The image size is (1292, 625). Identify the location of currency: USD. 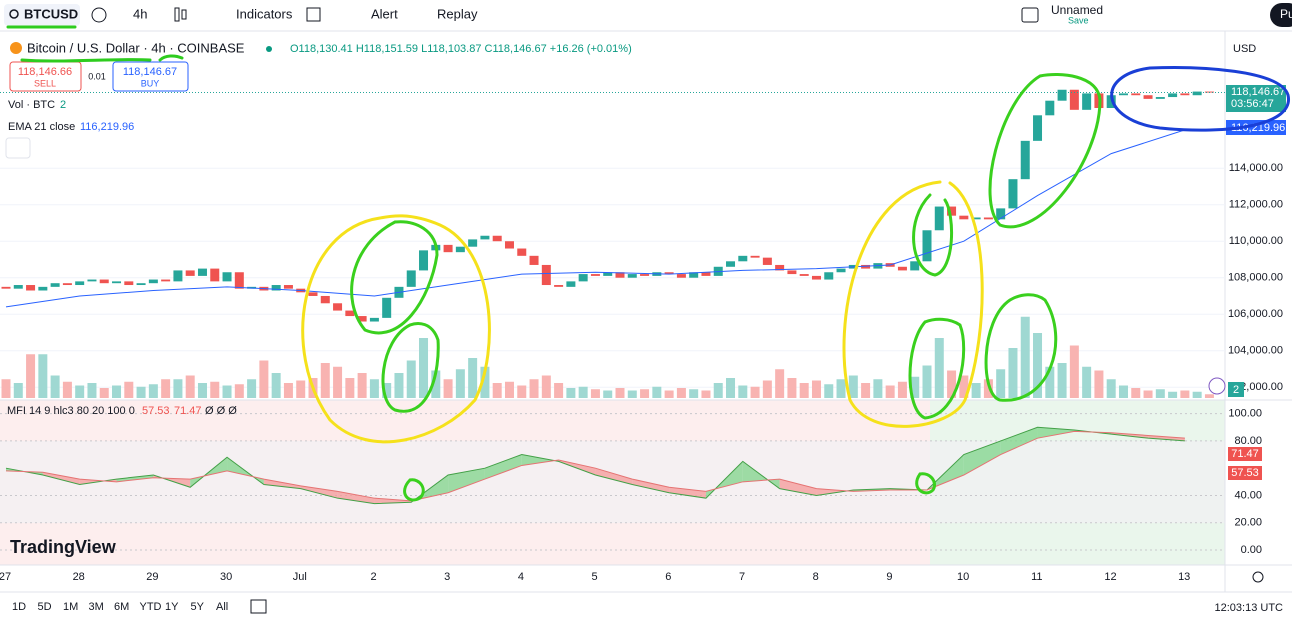
(1244, 49).